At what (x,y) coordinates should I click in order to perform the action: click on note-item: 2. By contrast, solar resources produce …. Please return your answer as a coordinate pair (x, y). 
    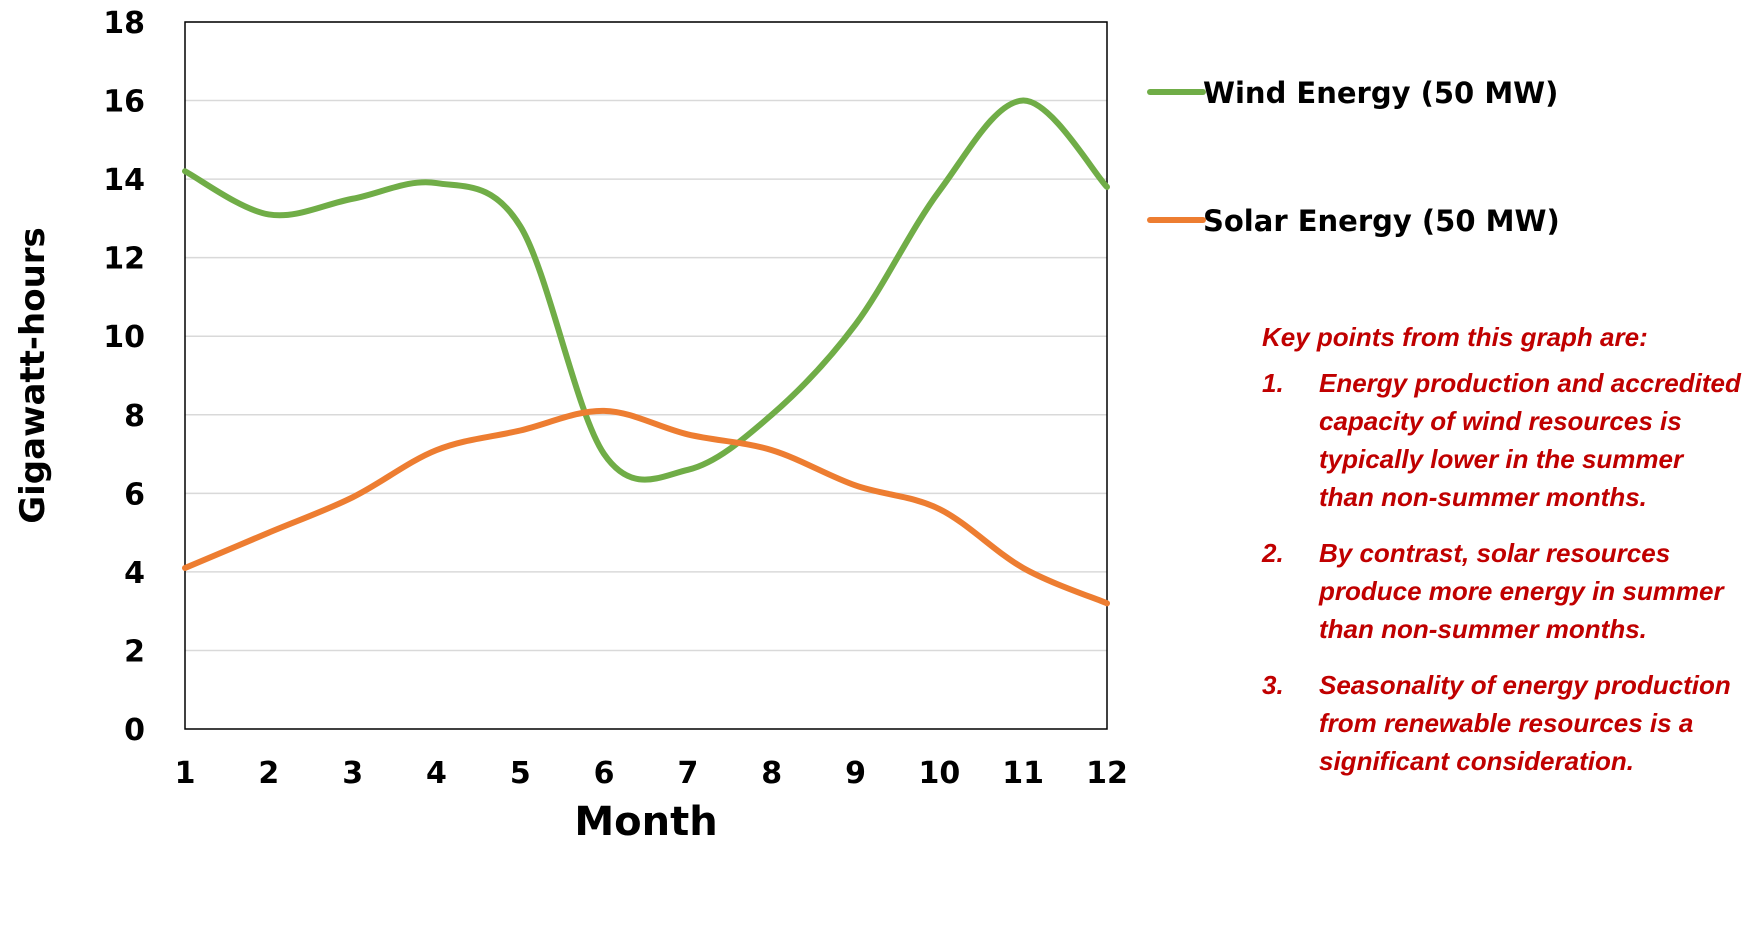
    Looking at the image, I should click on (1502, 591).